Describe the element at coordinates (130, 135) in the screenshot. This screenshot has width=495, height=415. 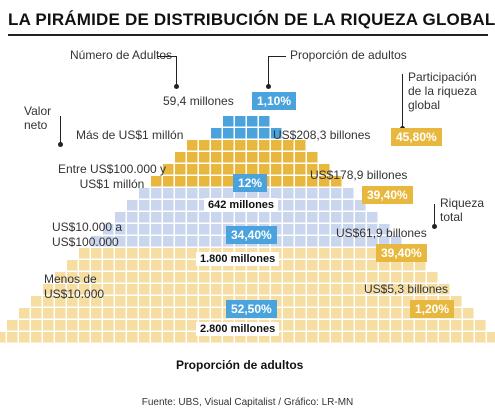
I see `tier1-net-worth: Más de US$1 millón` at that location.